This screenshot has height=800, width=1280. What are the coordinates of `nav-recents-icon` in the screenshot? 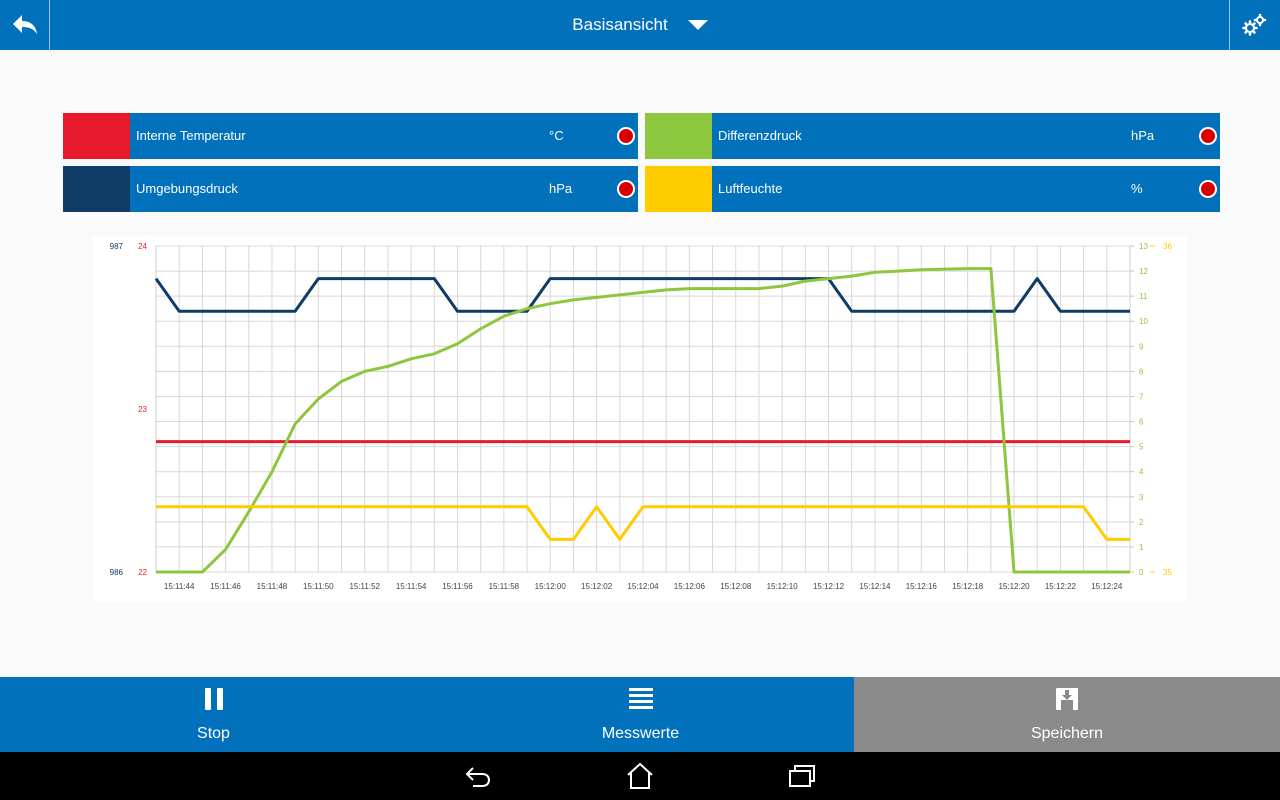 It's located at (802, 776).